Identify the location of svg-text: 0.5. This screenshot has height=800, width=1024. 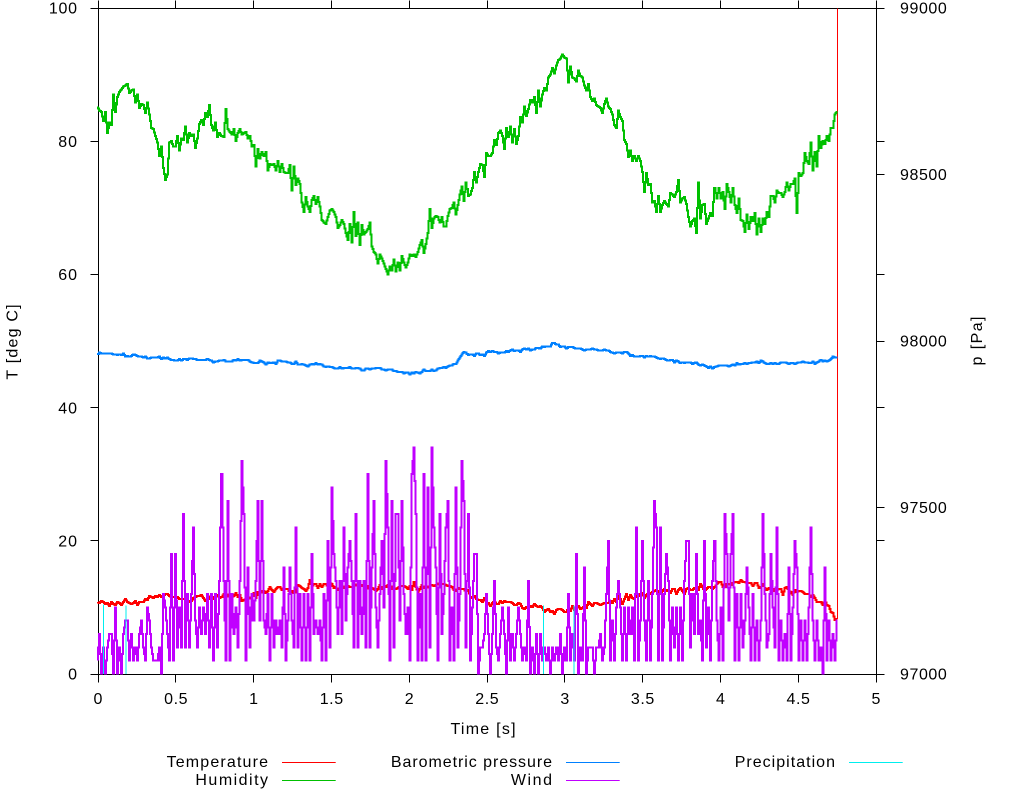
(175, 699).